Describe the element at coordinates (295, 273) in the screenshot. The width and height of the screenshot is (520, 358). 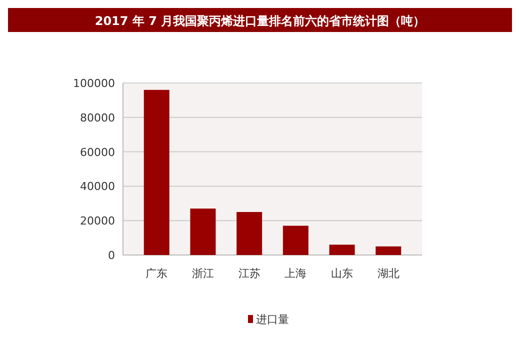
I see `x-tick-label: 上海` at that location.